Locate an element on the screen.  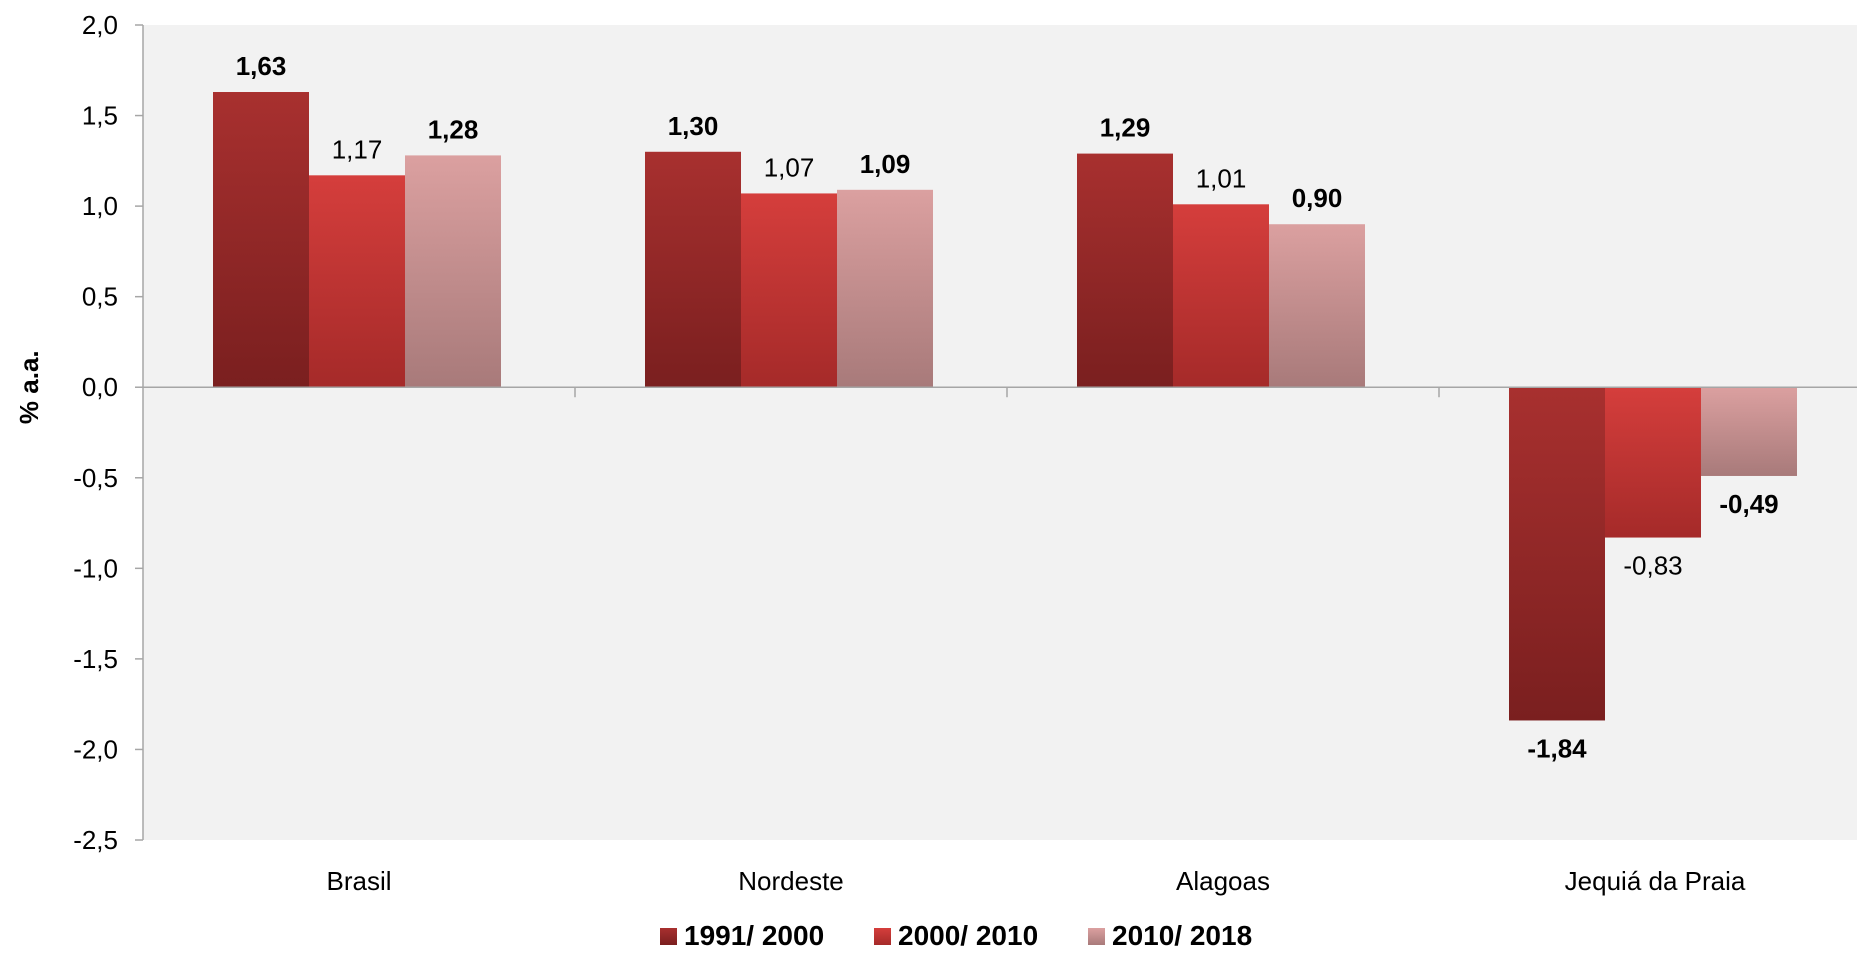
data-label: 1,63 is located at coordinates (261, 66).